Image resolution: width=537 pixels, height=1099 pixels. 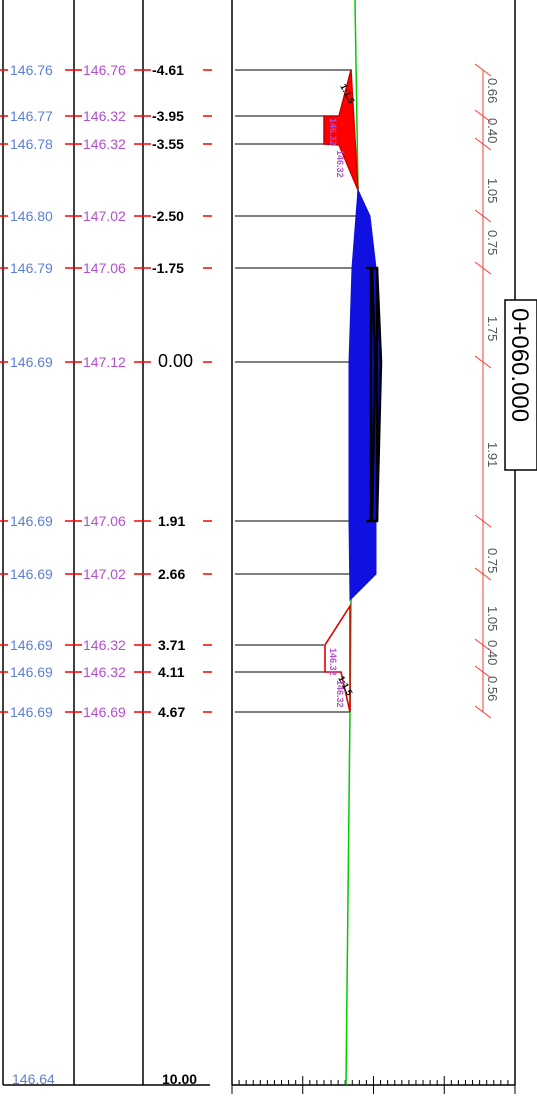 I want to click on existing-elevation: 146.79, so click(x=31, y=268).